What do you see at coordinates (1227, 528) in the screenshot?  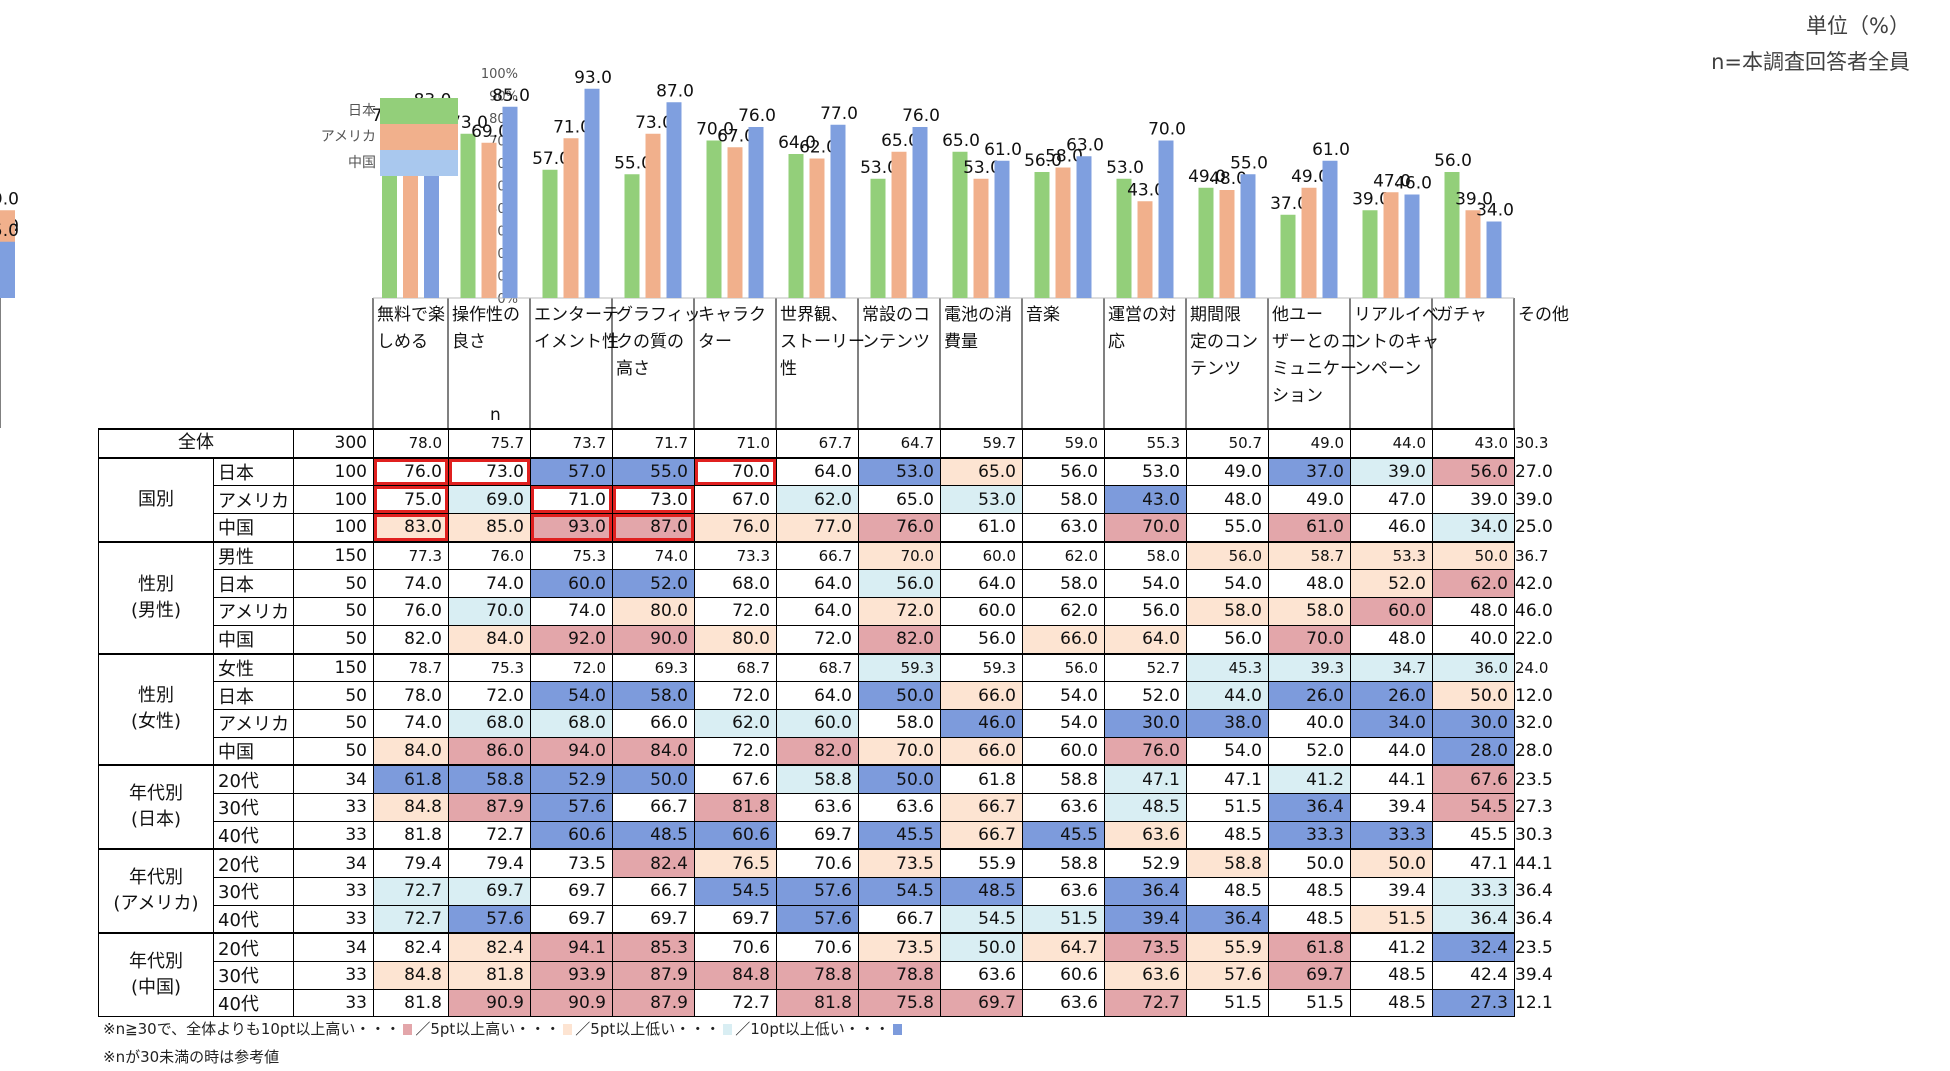 I see `data-cell: 55.0` at bounding box center [1227, 528].